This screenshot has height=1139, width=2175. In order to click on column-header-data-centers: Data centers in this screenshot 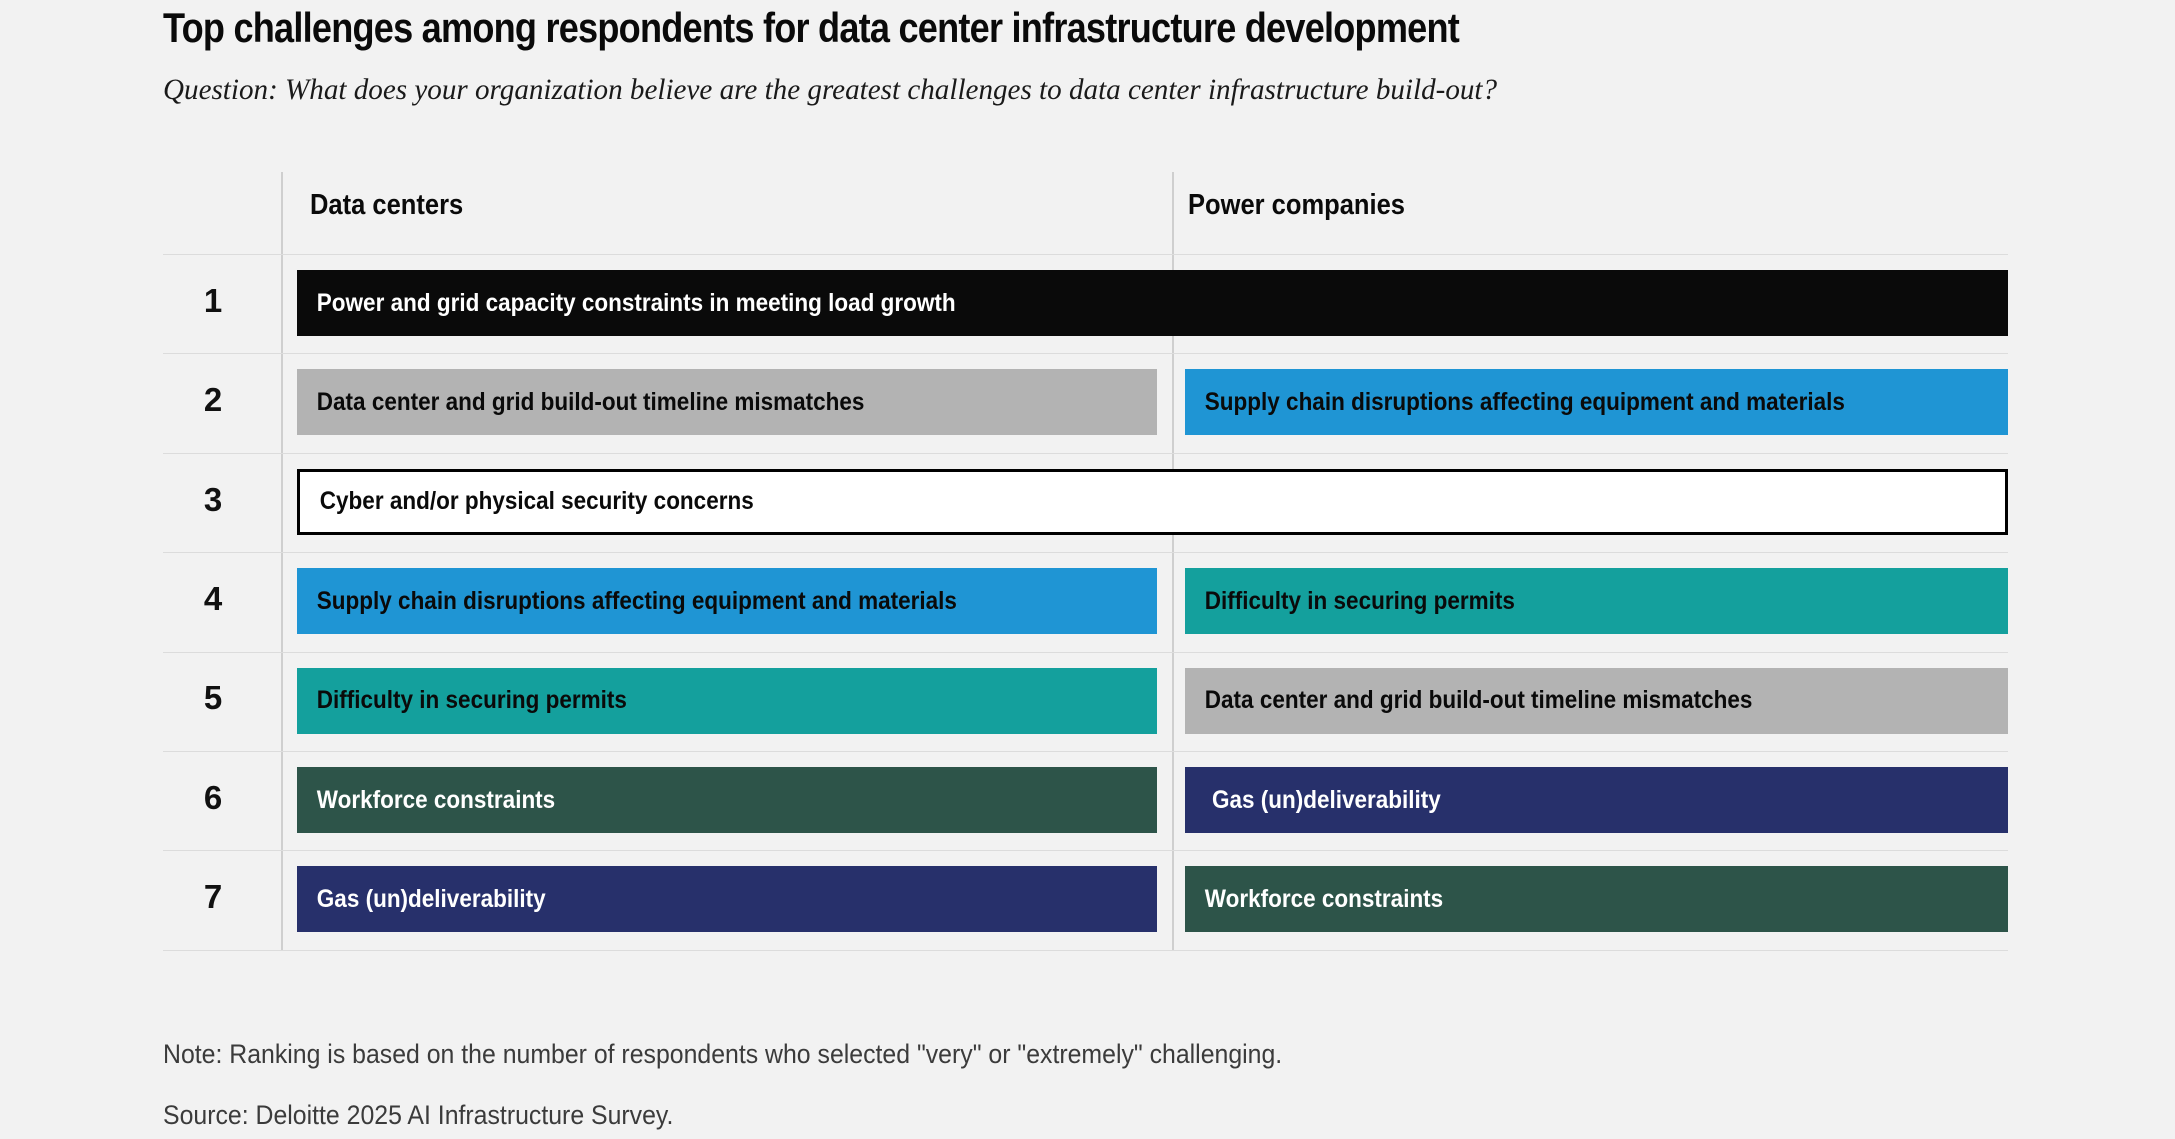, I will do `click(387, 205)`.